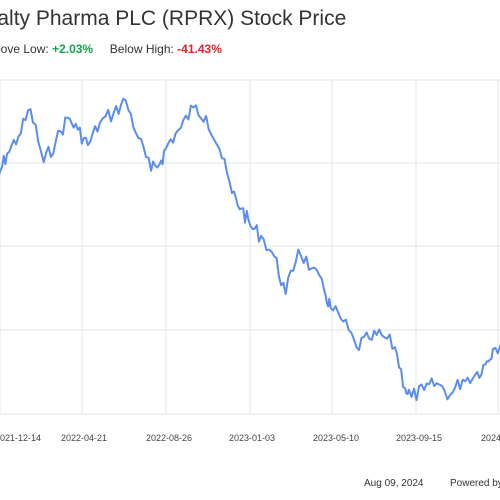 This screenshot has width=500, height=500. Describe the element at coordinates (336, 438) in the screenshot. I see `x-tick-label: 2023-05-10` at that location.